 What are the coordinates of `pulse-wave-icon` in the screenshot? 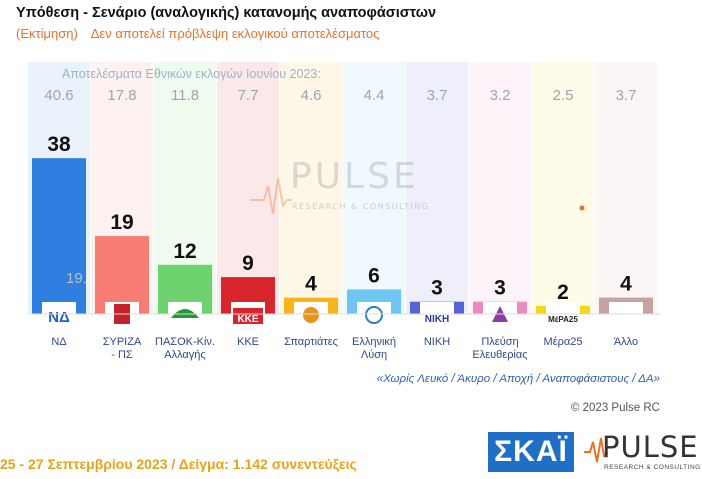 It's located at (596, 450).